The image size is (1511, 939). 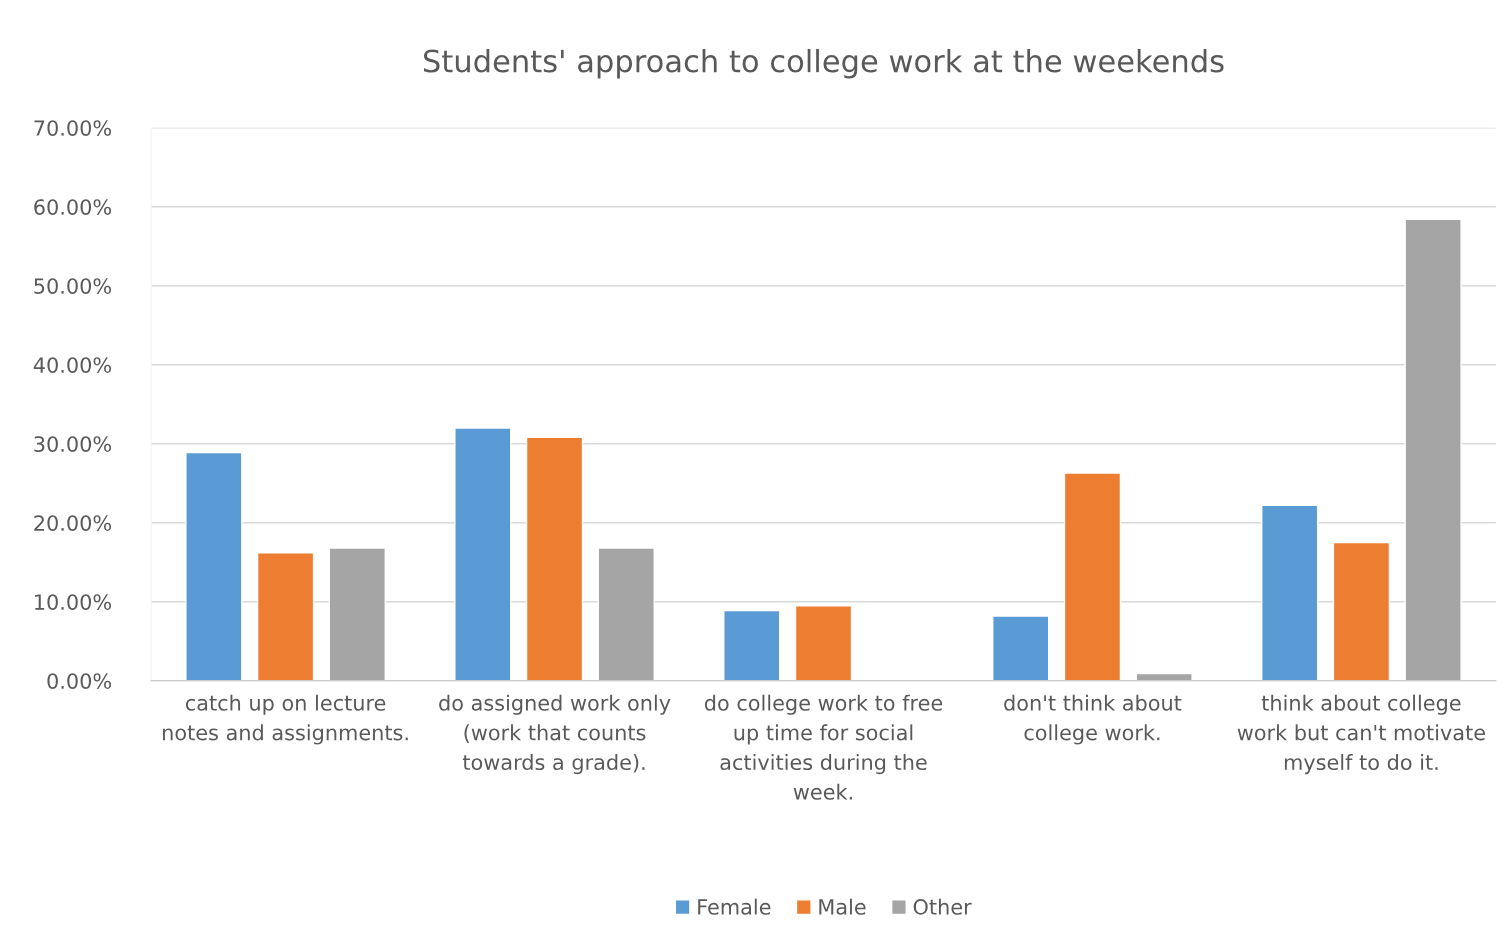 What do you see at coordinates (73, 523) in the screenshot?
I see `y-tick-label: 20.00%` at bounding box center [73, 523].